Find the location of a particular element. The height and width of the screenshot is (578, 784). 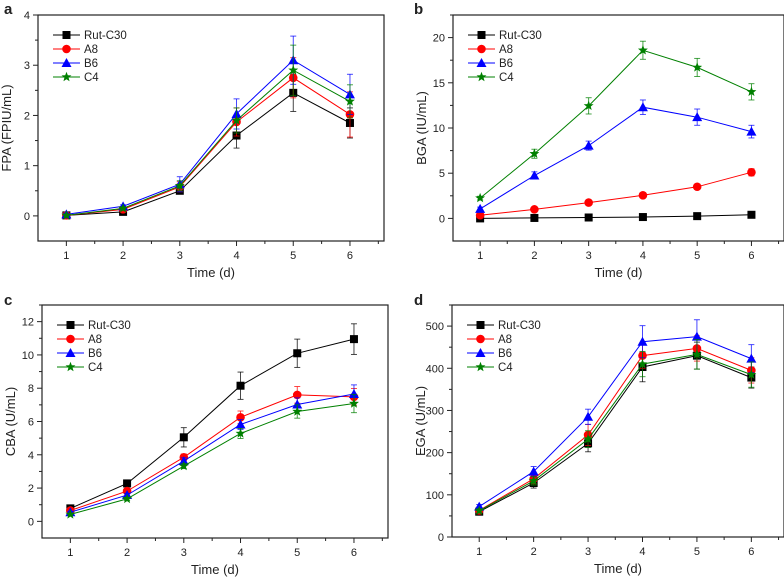

y-axis-title: BGA (IU/mL) is located at coordinates (421, 128).